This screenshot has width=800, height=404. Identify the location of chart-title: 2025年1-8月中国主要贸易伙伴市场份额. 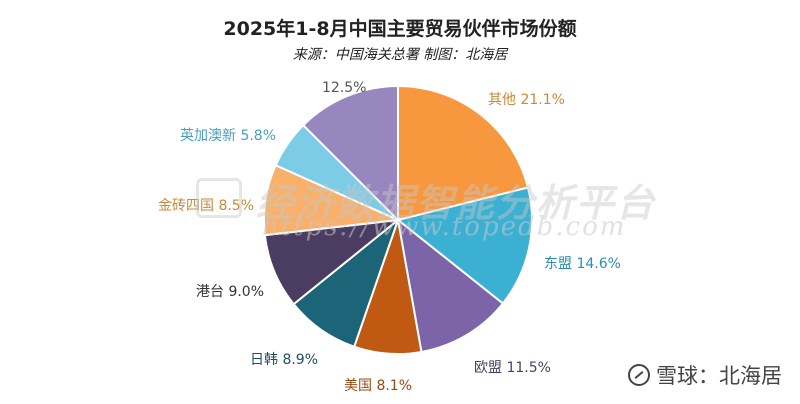
(400, 29).